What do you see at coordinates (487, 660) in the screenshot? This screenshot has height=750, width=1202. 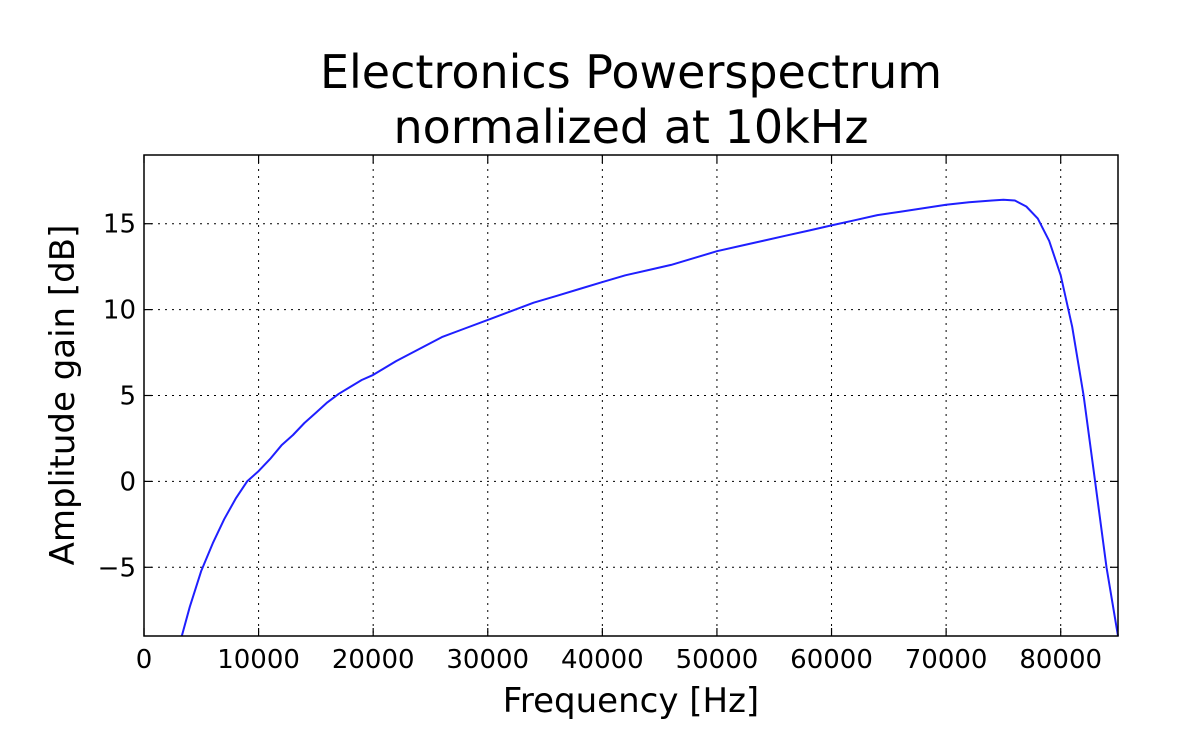 I see `x-tick-label: 30000` at bounding box center [487, 660].